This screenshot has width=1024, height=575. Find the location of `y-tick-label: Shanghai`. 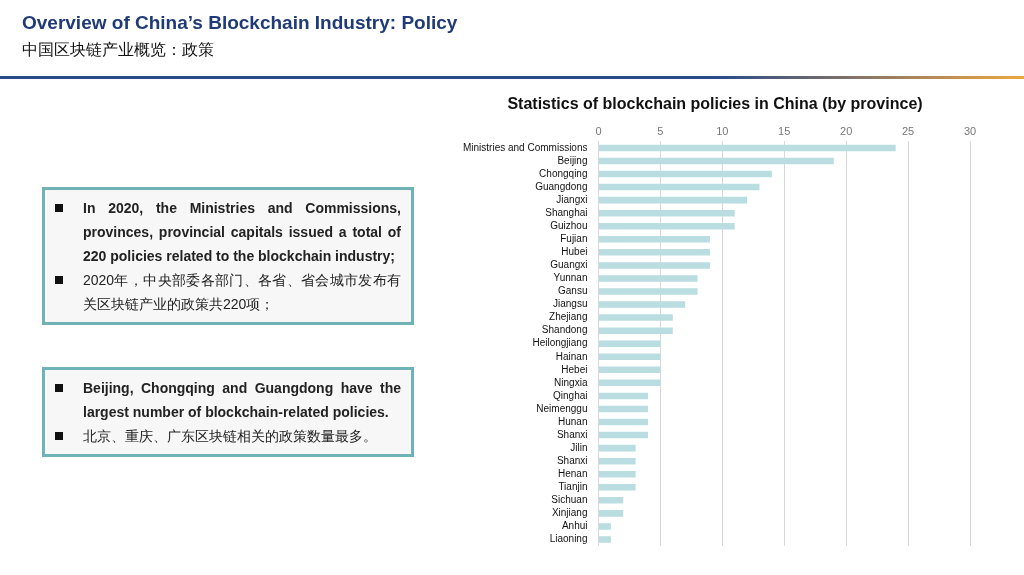

y-tick-label: Shanghai is located at coordinates (566, 212).